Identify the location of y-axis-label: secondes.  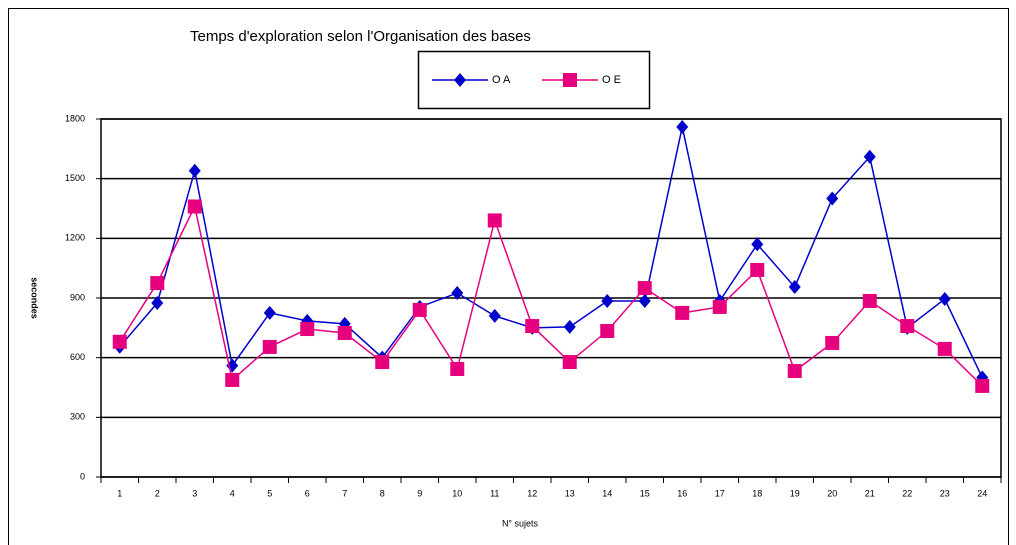
(35, 298).